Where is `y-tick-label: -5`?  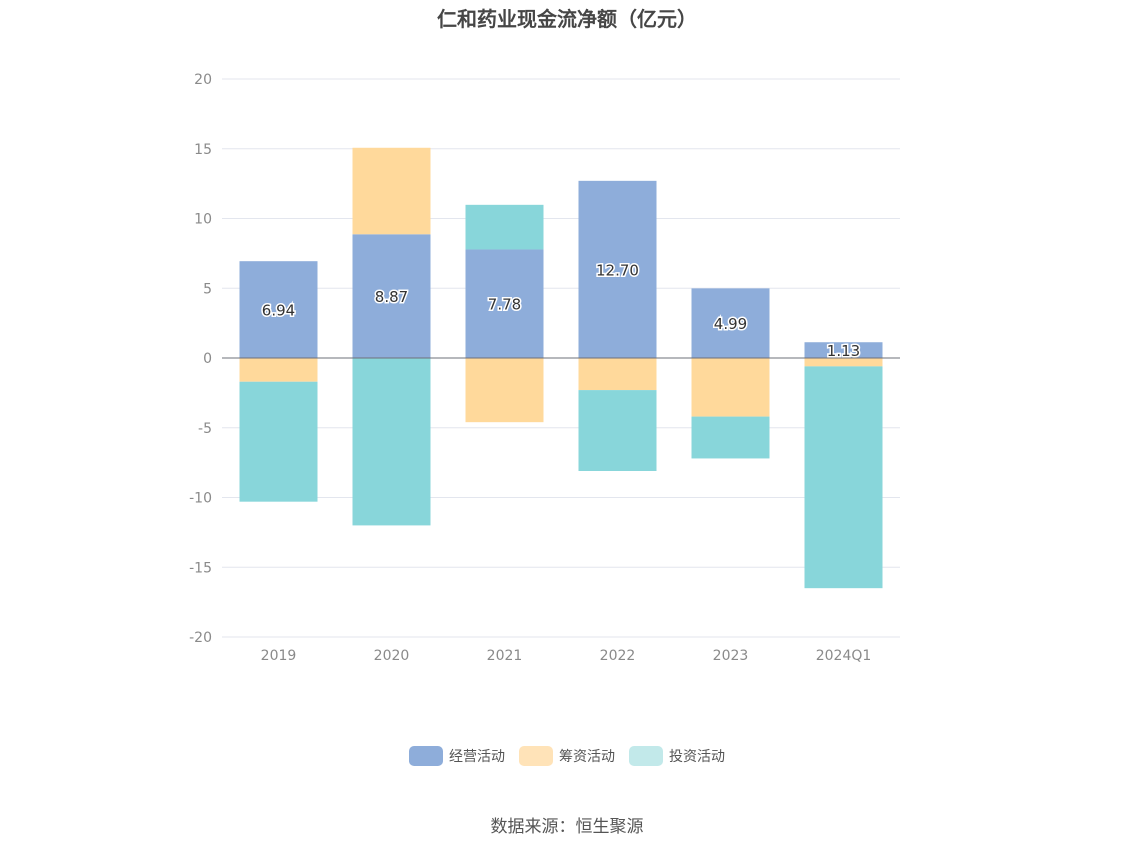
y-tick-label: -5 is located at coordinates (205, 429).